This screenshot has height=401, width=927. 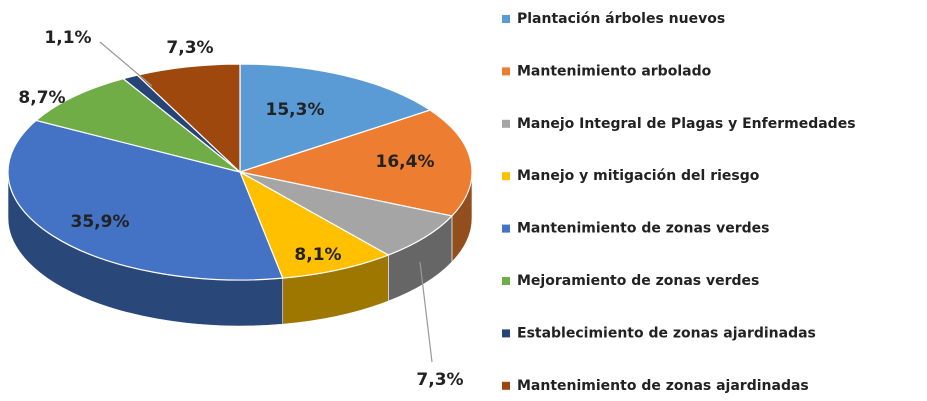 I want to click on legend-label: Mantenimiento arbolado, so click(x=614, y=71).